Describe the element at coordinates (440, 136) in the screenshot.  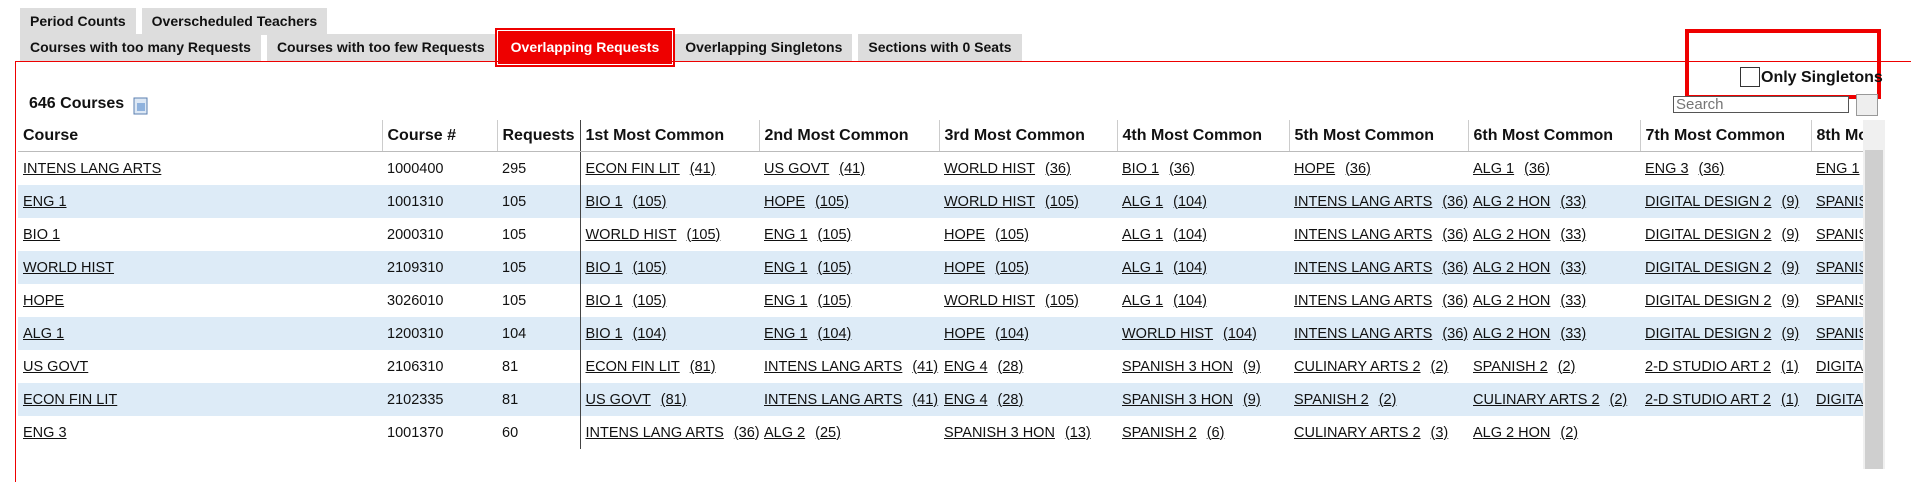
I see `column-header: Course #` at that location.